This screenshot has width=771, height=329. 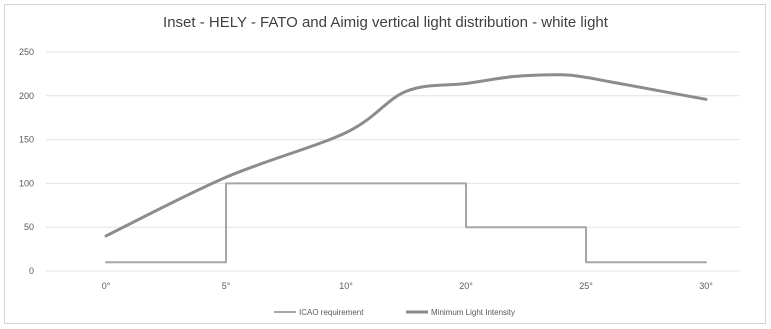 I want to click on y-tick-label: 50, so click(x=29, y=227).